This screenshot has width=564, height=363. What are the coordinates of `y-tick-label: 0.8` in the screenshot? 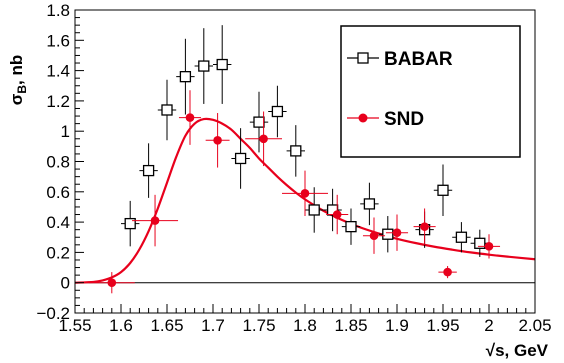 It's located at (58, 162).